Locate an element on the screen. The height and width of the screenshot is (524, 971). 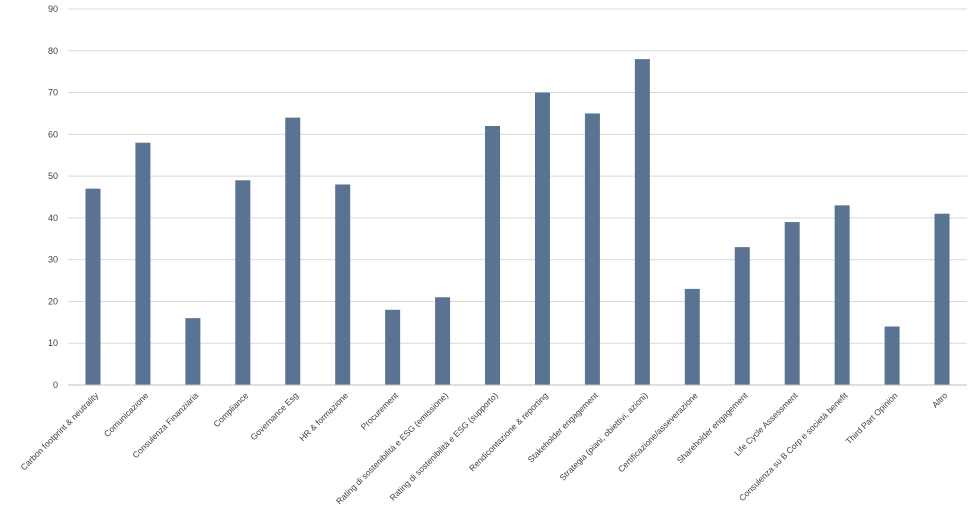
y-tick-label: 60 is located at coordinates (53, 134).